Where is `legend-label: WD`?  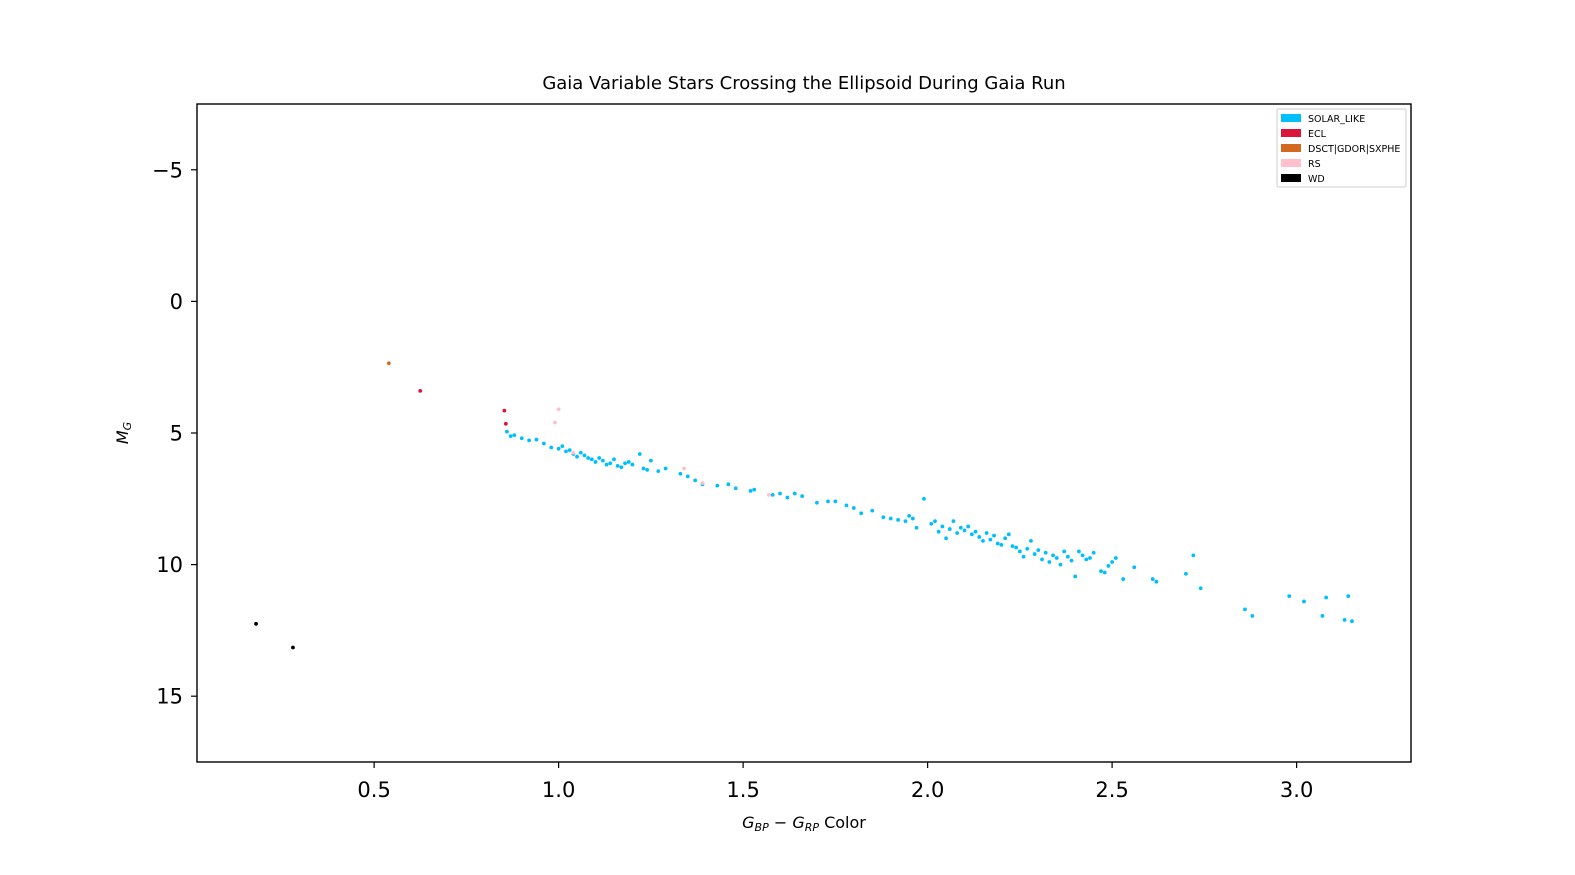 legend-label: WD is located at coordinates (1316, 179).